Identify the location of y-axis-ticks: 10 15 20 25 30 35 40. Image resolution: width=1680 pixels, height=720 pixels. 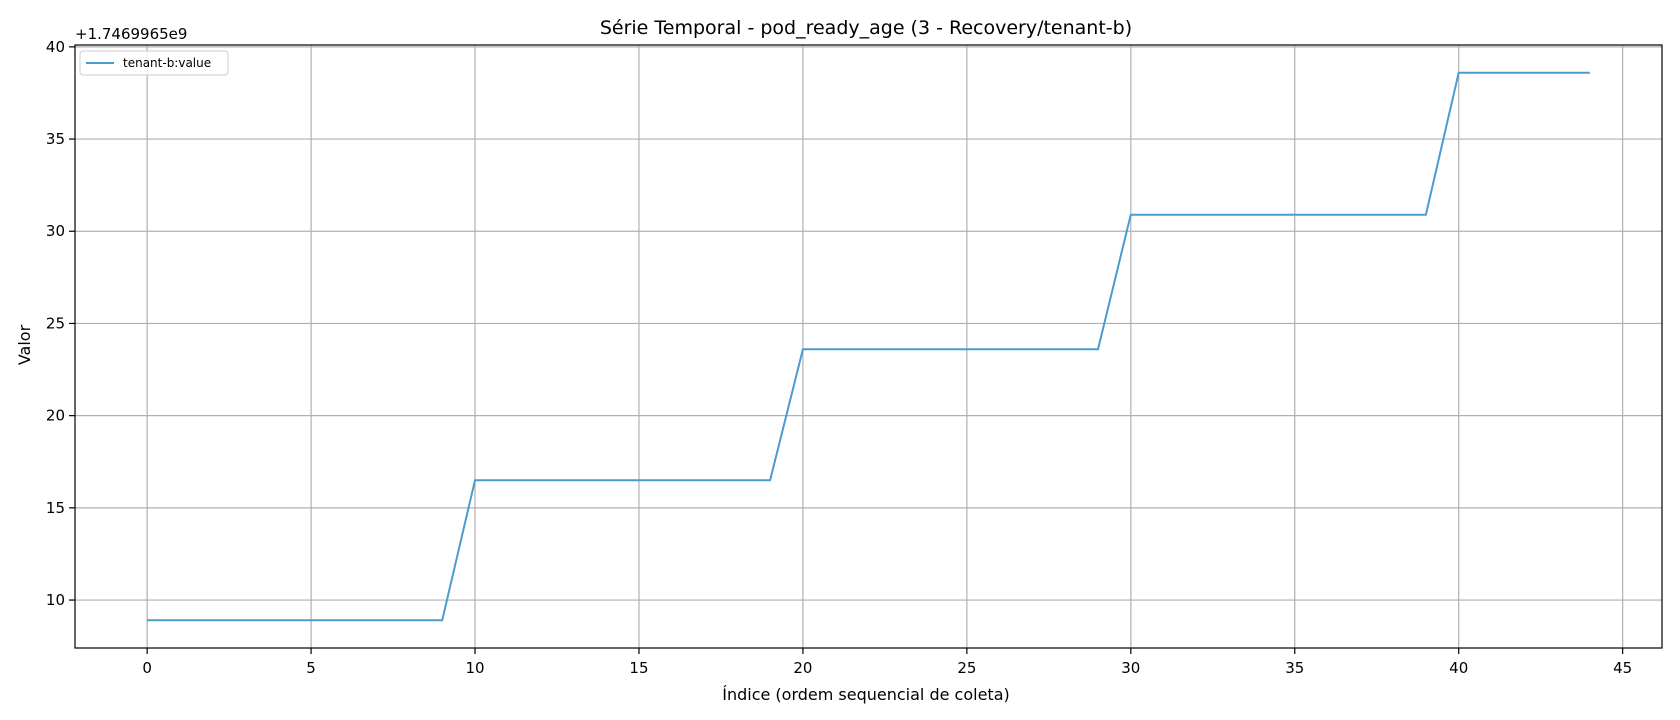
(60, 323).